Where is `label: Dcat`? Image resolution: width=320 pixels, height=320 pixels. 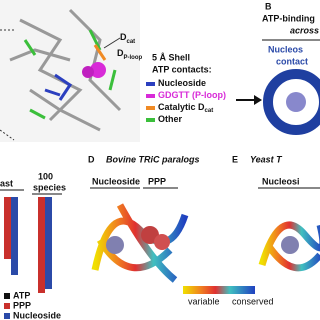
label: Dcat is located at coordinates (127, 38).